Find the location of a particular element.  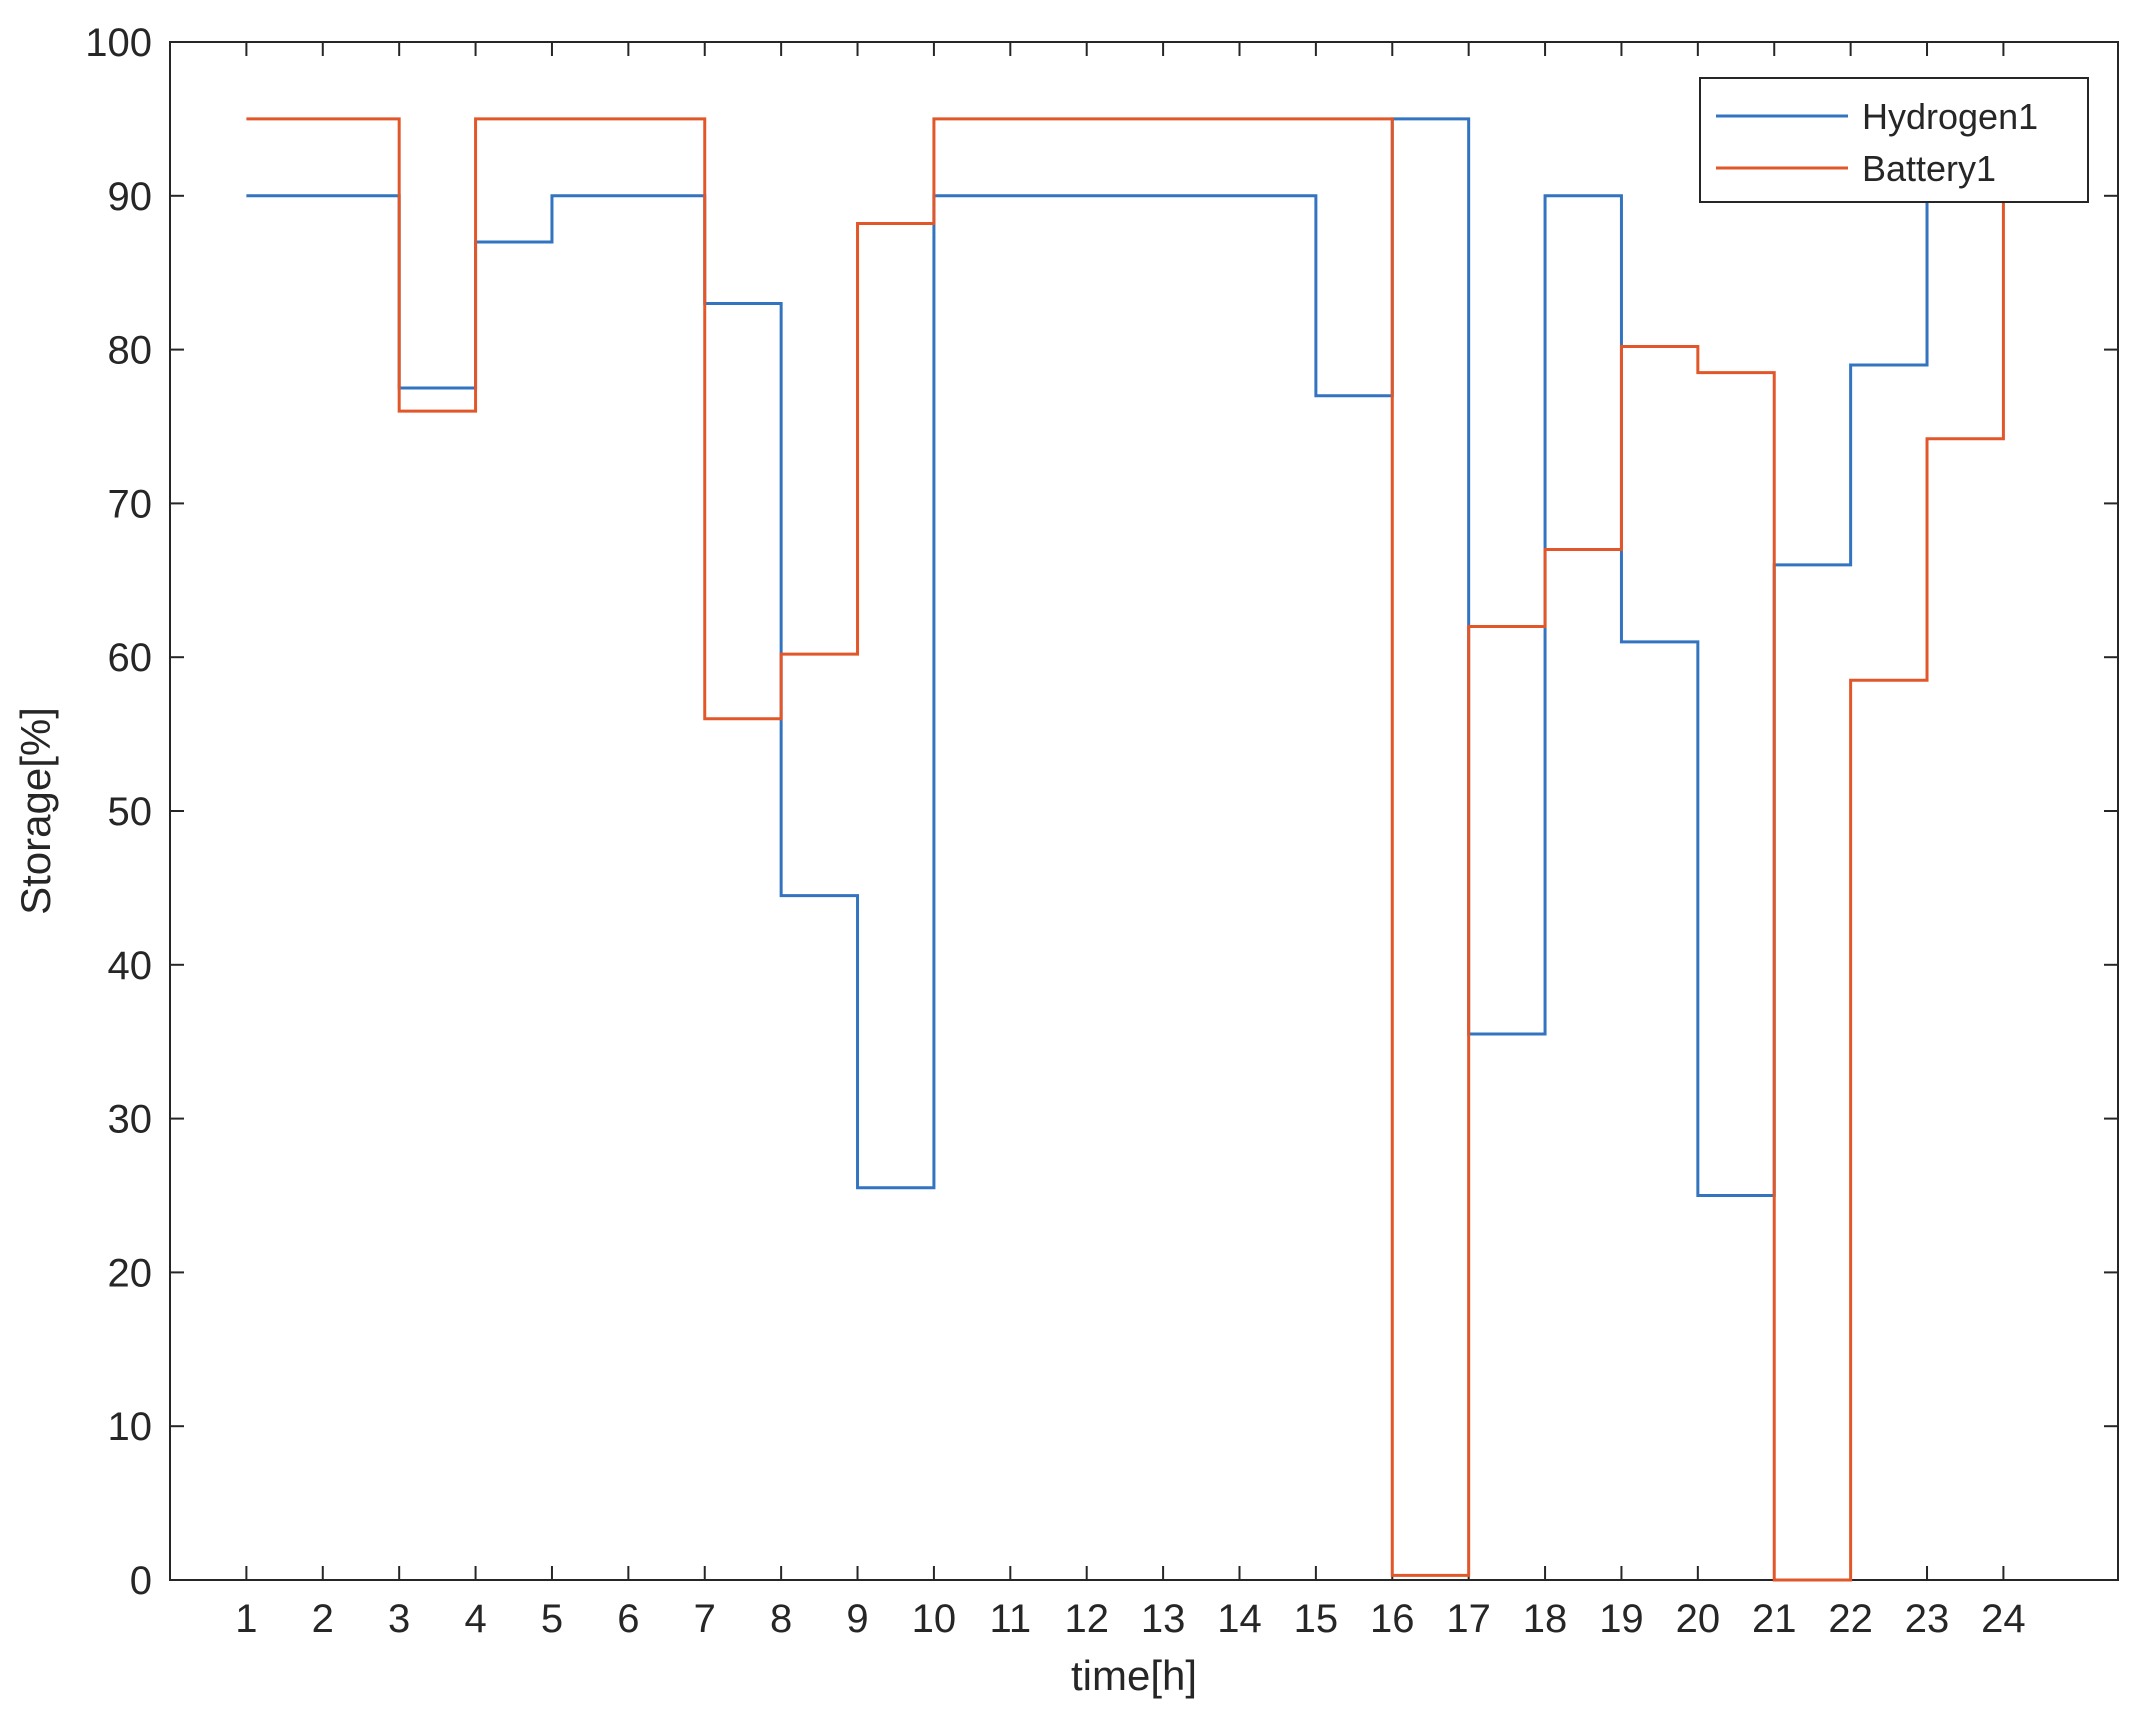

y-tick-label: 90 is located at coordinates (130, 197).